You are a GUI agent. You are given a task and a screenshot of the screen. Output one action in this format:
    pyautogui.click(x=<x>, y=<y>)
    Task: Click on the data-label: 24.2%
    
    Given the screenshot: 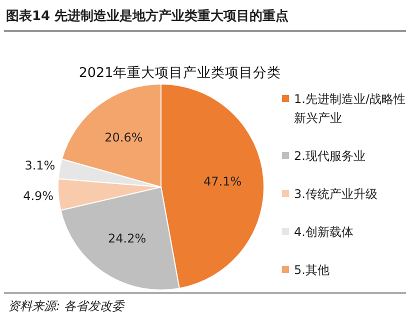 What is the action you would take?
    pyautogui.click(x=127, y=239)
    